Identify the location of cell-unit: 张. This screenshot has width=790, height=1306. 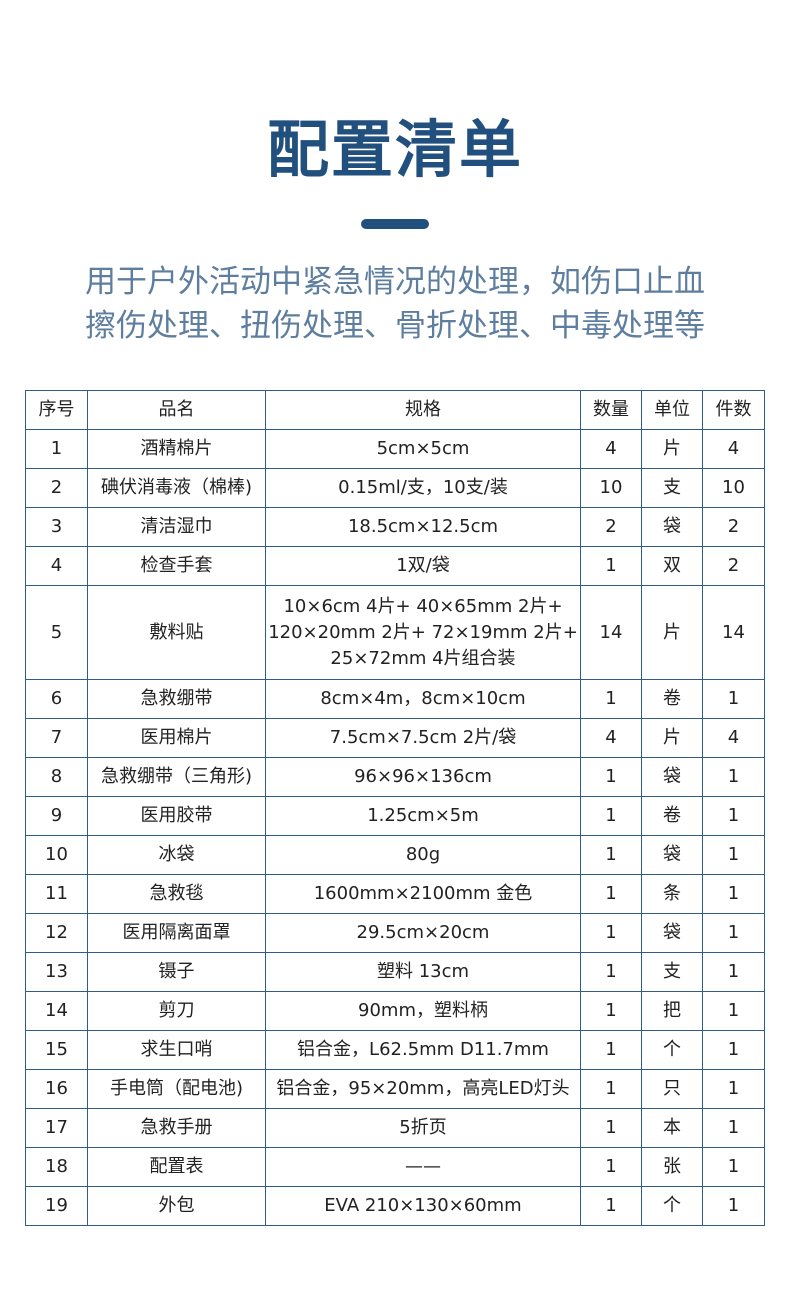
(672, 1167).